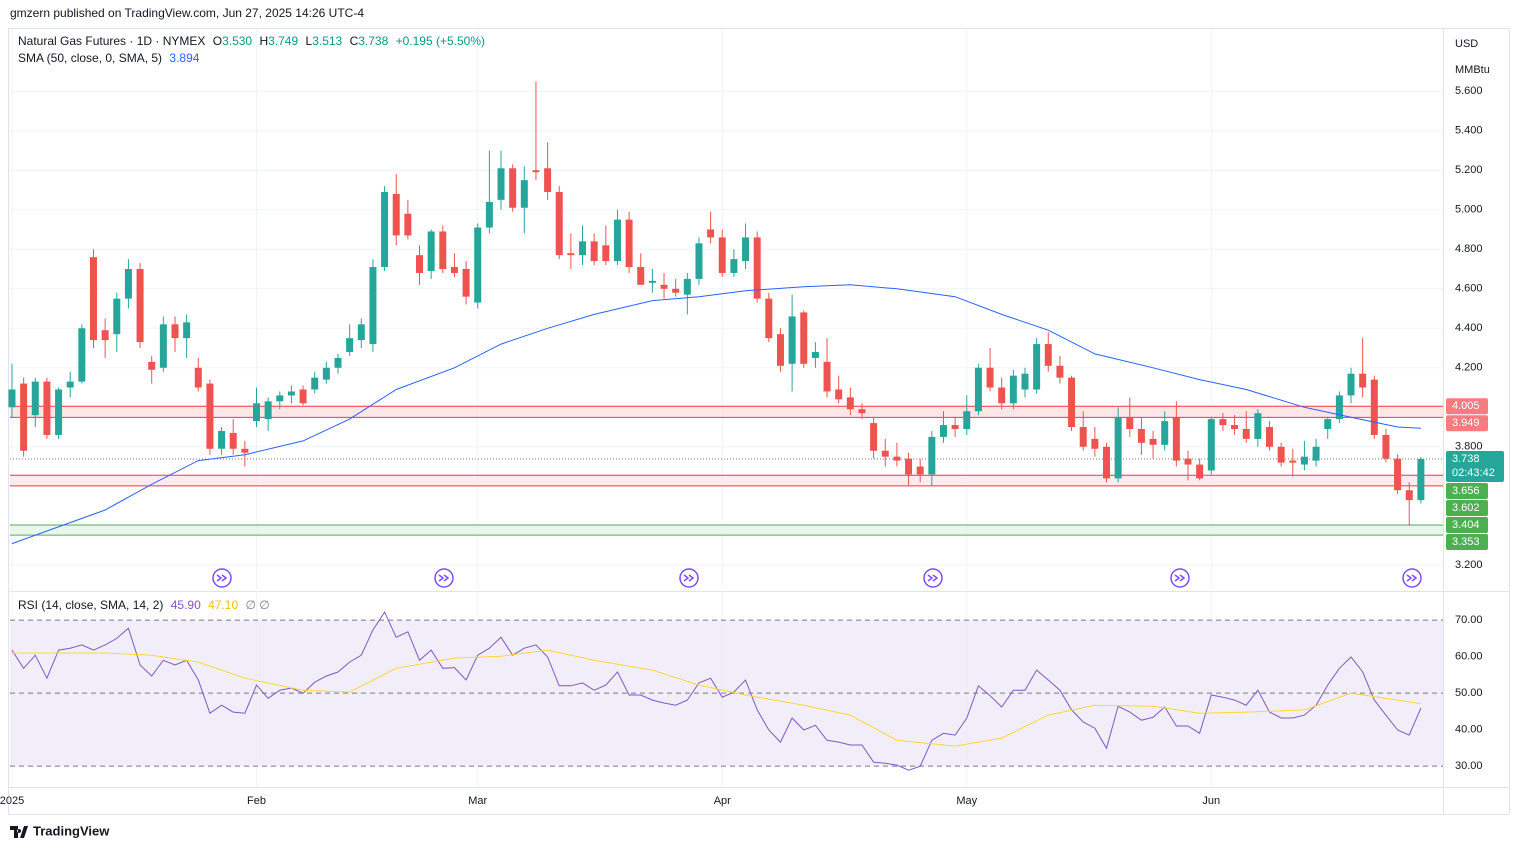 Image resolution: width=1519 pixels, height=855 pixels. I want to click on sma-value: 3.894, so click(184, 58).